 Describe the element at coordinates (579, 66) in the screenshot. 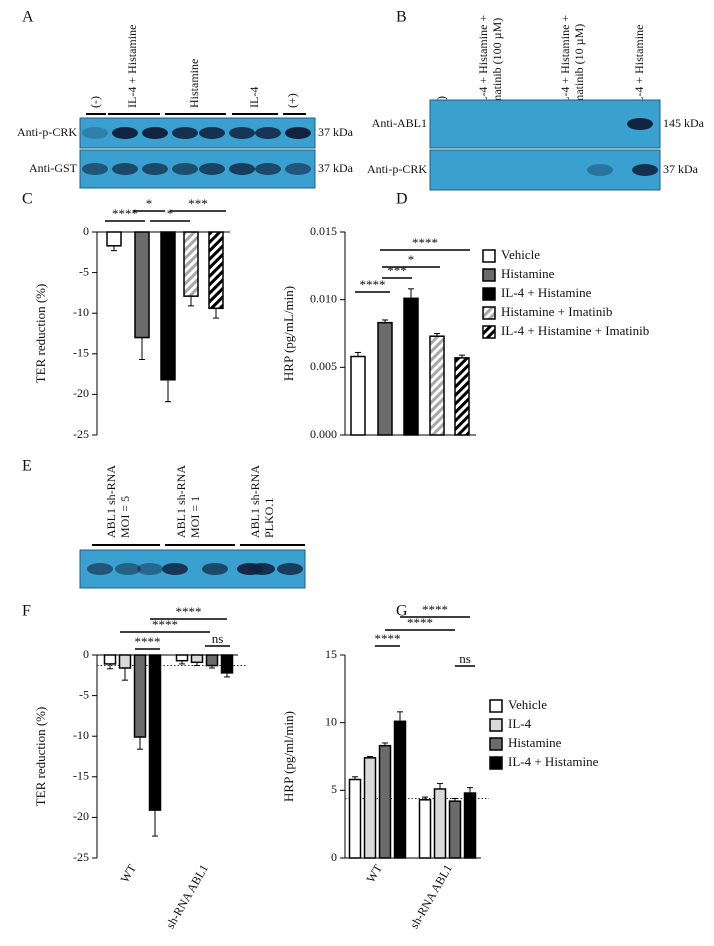

I see `lane-label: Imatinib (10 µM)` at that location.